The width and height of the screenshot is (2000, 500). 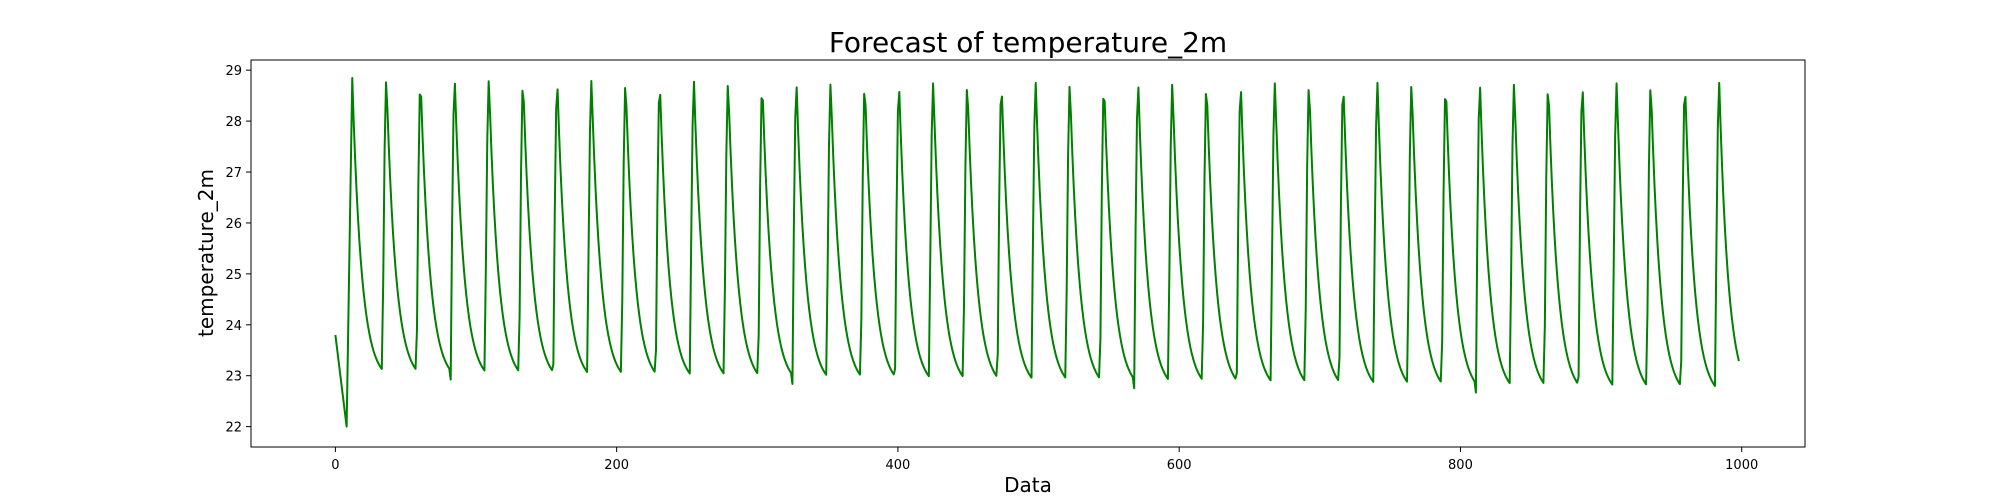 I want to click on x-tick-label: 1000, so click(x=1741, y=465).